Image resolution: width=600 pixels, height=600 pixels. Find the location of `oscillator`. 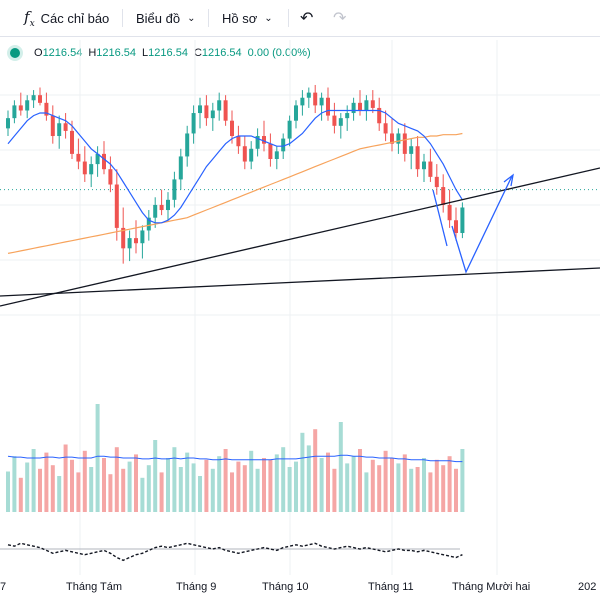

oscillator is located at coordinates (231, 552).